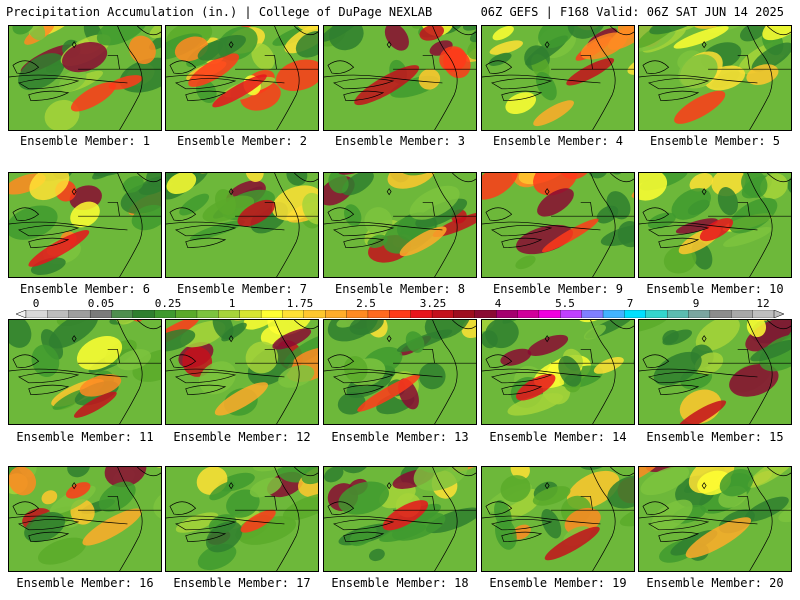 This screenshot has height=600, width=800. Describe the element at coordinates (232, 303) in the screenshot. I see `colorbar-tick-label: 1` at that location.